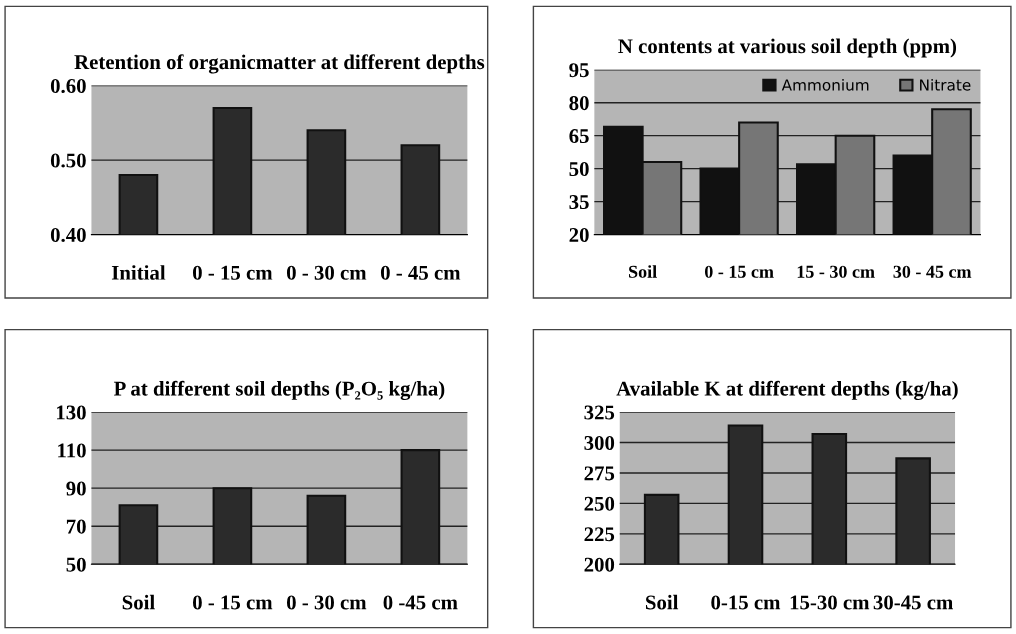  What do you see at coordinates (420, 272) in the screenshot?
I see `x-tick-label: 0 - 45 cm` at bounding box center [420, 272].